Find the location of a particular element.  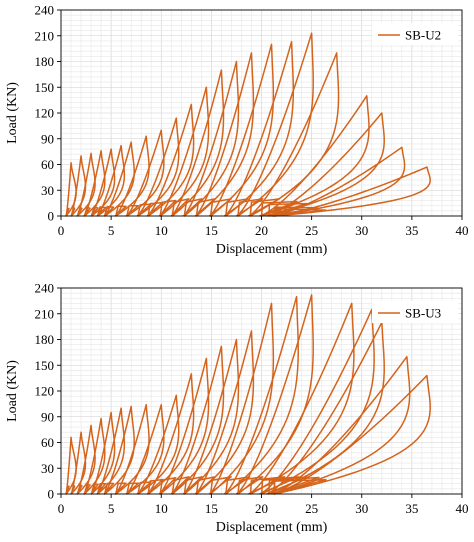

legend: SB-U2 is located at coordinates (415, 34).